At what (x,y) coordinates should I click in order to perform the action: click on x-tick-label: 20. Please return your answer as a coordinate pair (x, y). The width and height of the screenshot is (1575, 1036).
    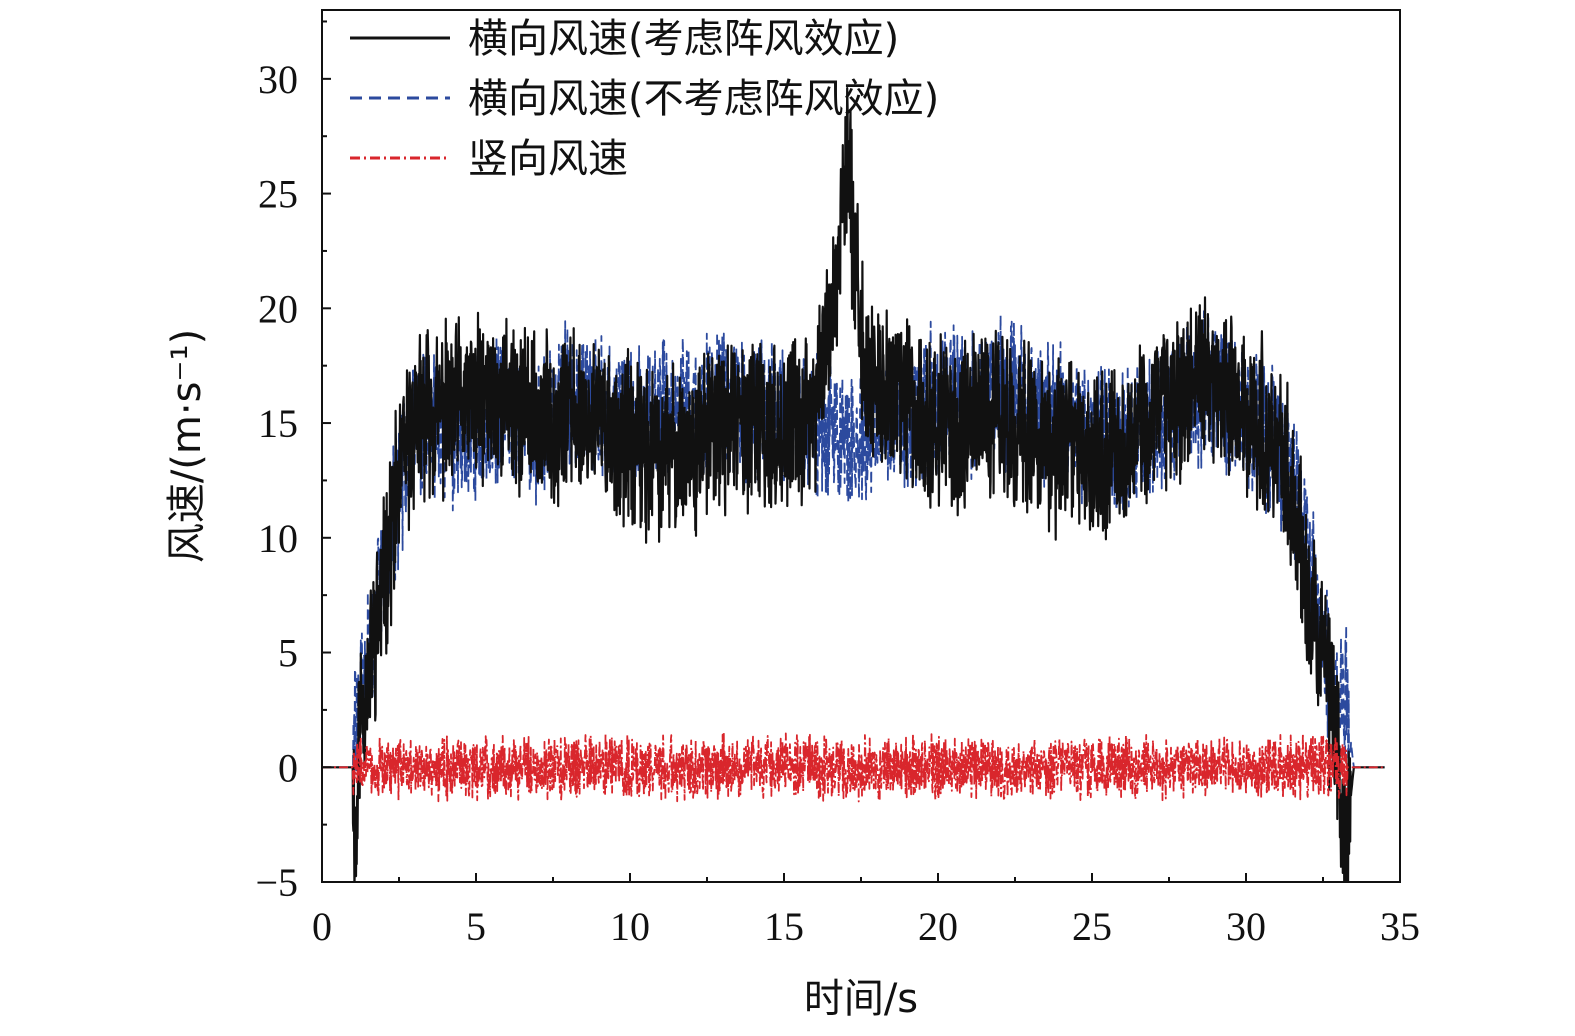
    Looking at the image, I should click on (938, 926).